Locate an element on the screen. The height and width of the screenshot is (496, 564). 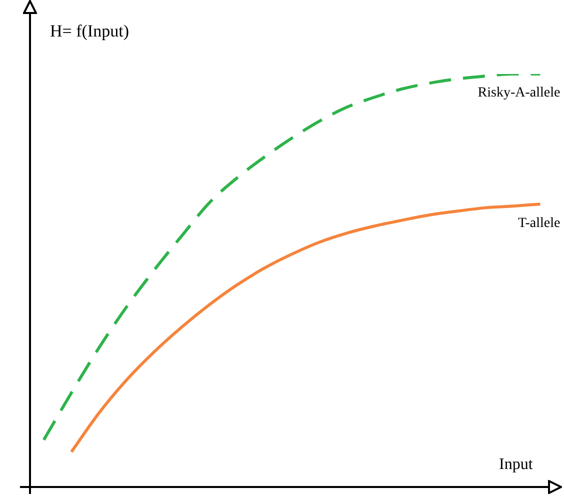
series-label: Risky-A-allele is located at coordinates (519, 93).